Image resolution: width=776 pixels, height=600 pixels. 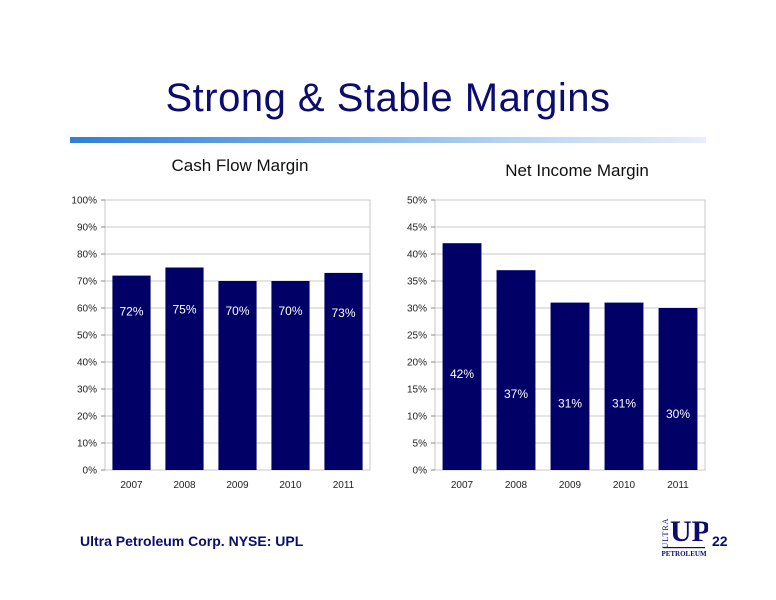 What do you see at coordinates (84, 201) in the screenshot?
I see `y-tick-label: 100%` at bounding box center [84, 201].